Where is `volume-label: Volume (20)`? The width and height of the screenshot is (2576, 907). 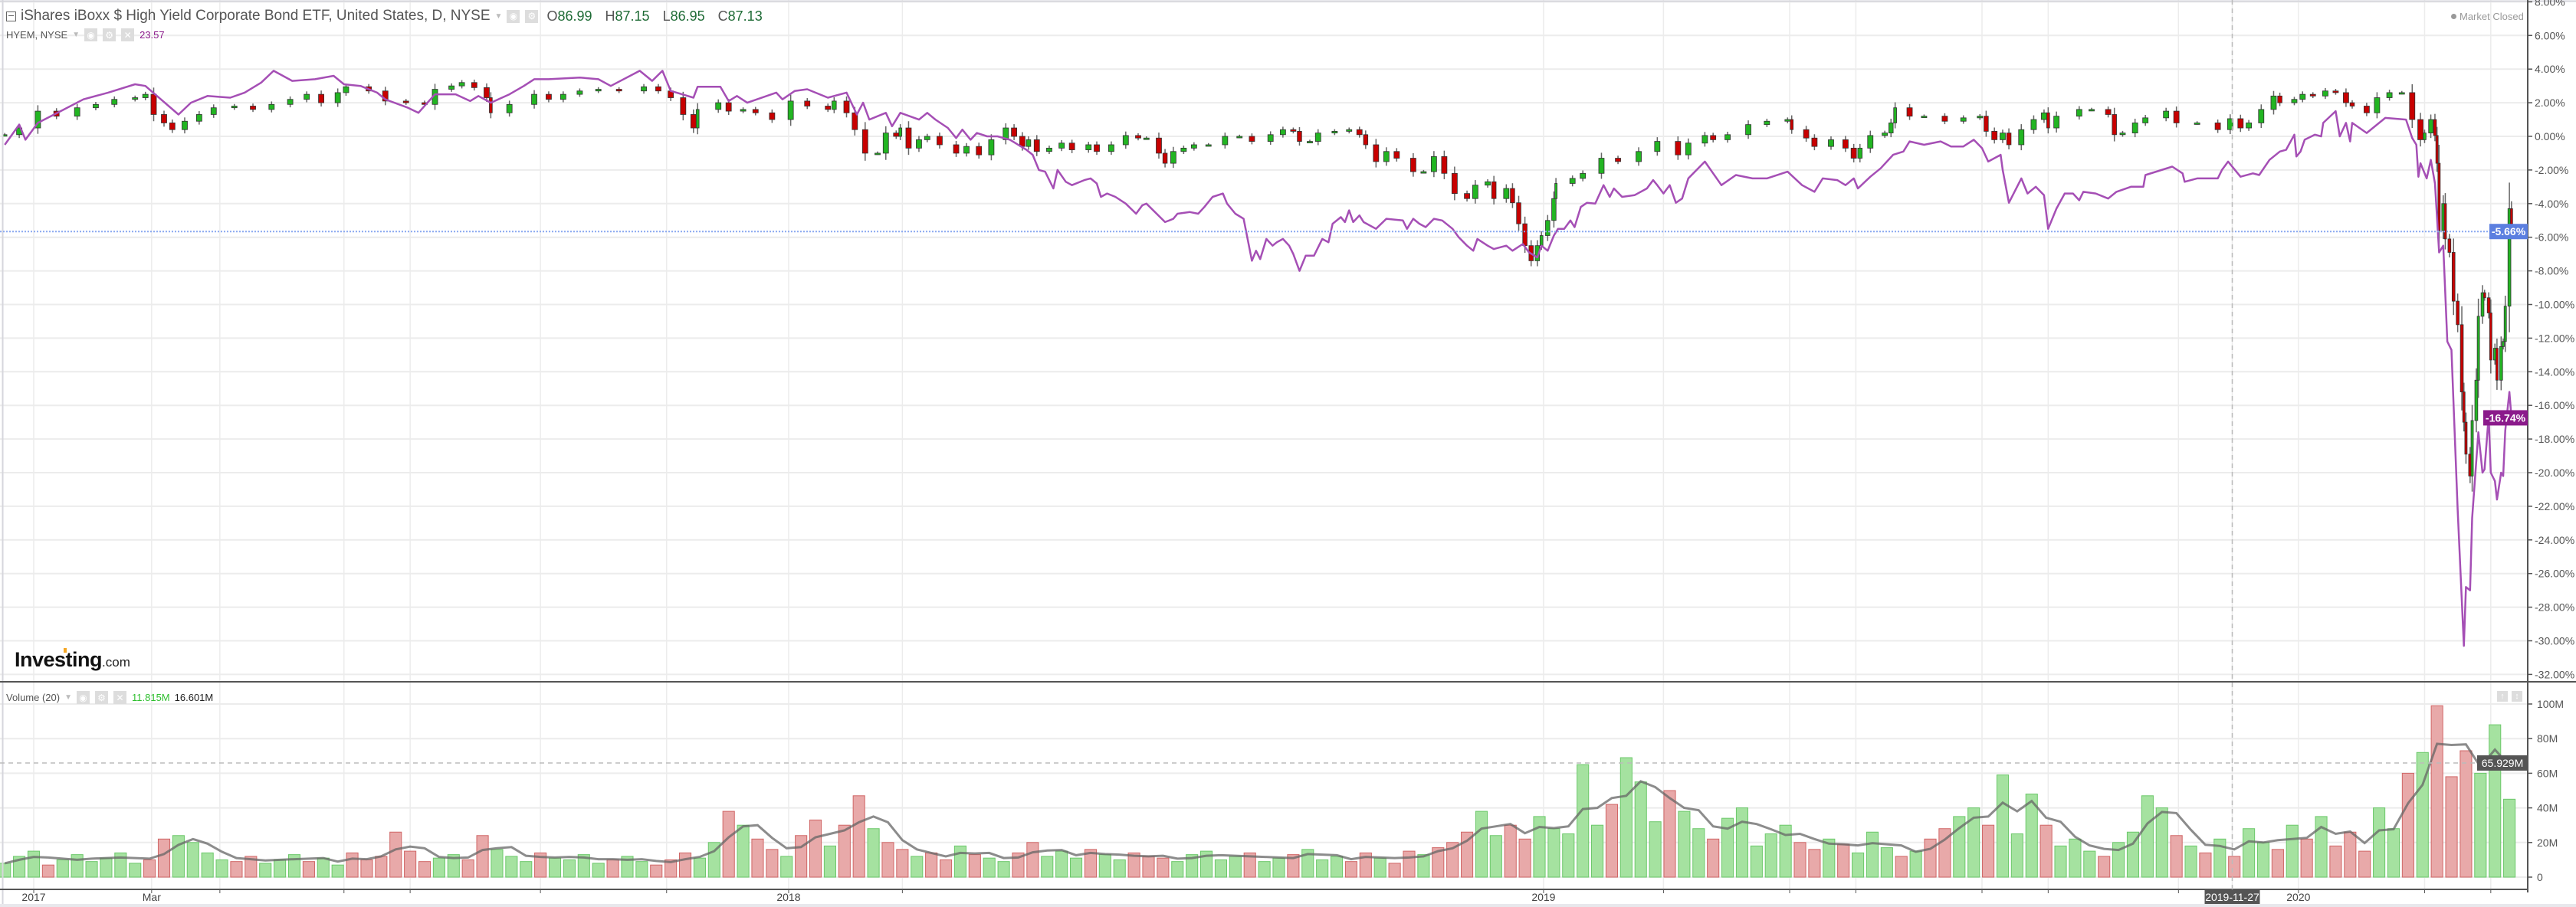 volume-label: Volume (20) is located at coordinates (33, 697).